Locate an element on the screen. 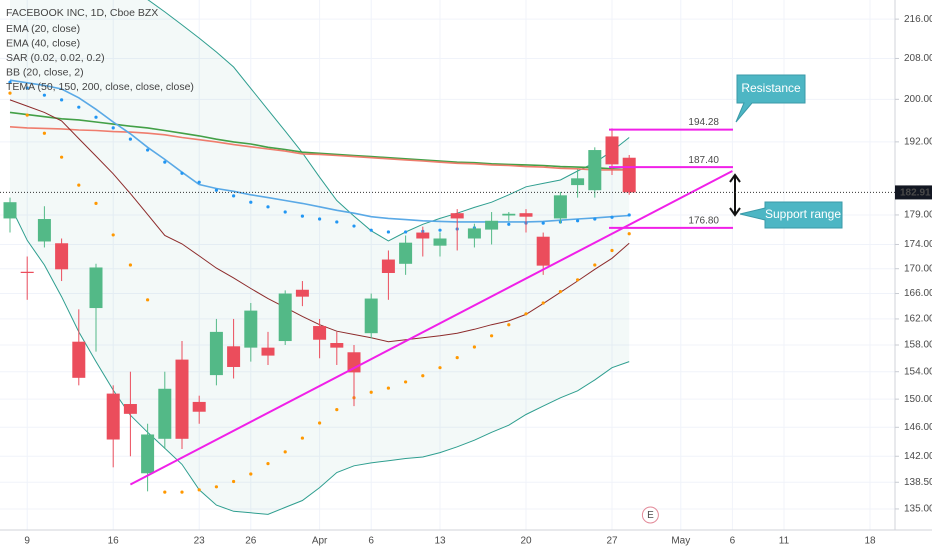 The height and width of the screenshot is (550, 932). range-arrow is located at coordinates (735, 195).